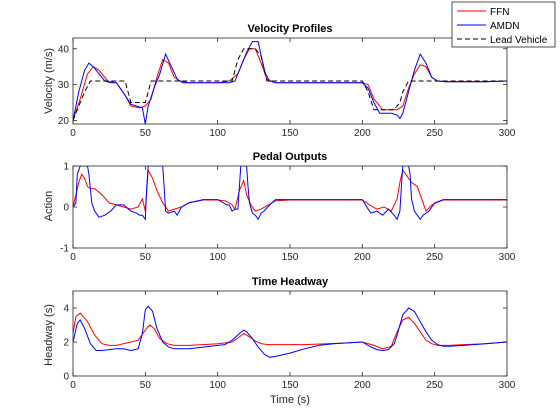 The width and height of the screenshot is (560, 420). What do you see at coordinates (290, 133) in the screenshot?
I see `velocity-xtick-label: 150` at bounding box center [290, 133].